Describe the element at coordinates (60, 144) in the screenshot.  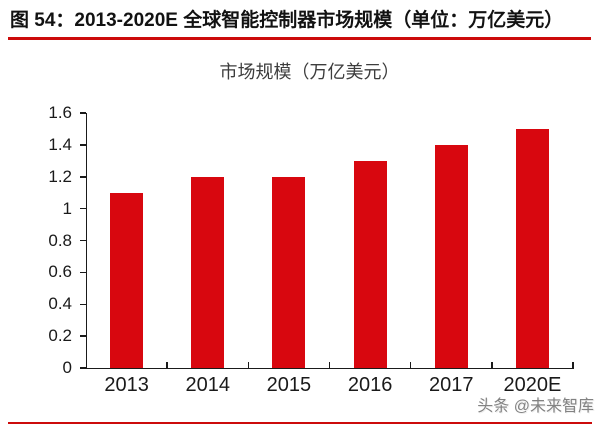
I see `y-axis-label: 1.4` at that location.